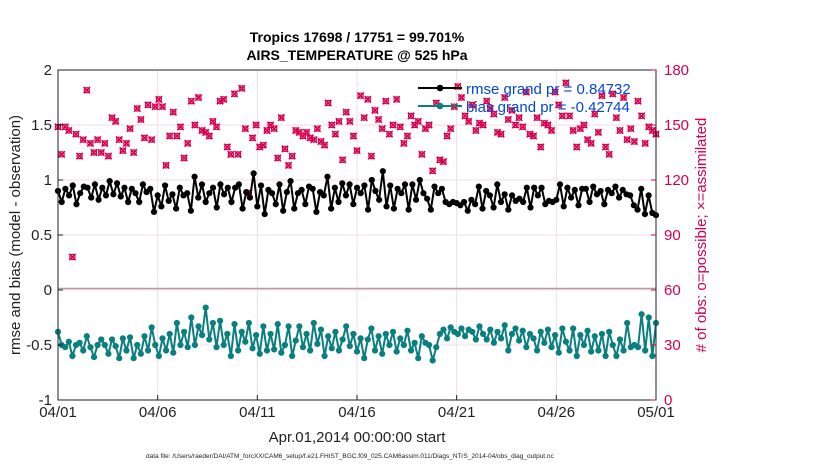 The image size is (830, 475). I want to click on x-tick-label: 04/16, so click(357, 412).